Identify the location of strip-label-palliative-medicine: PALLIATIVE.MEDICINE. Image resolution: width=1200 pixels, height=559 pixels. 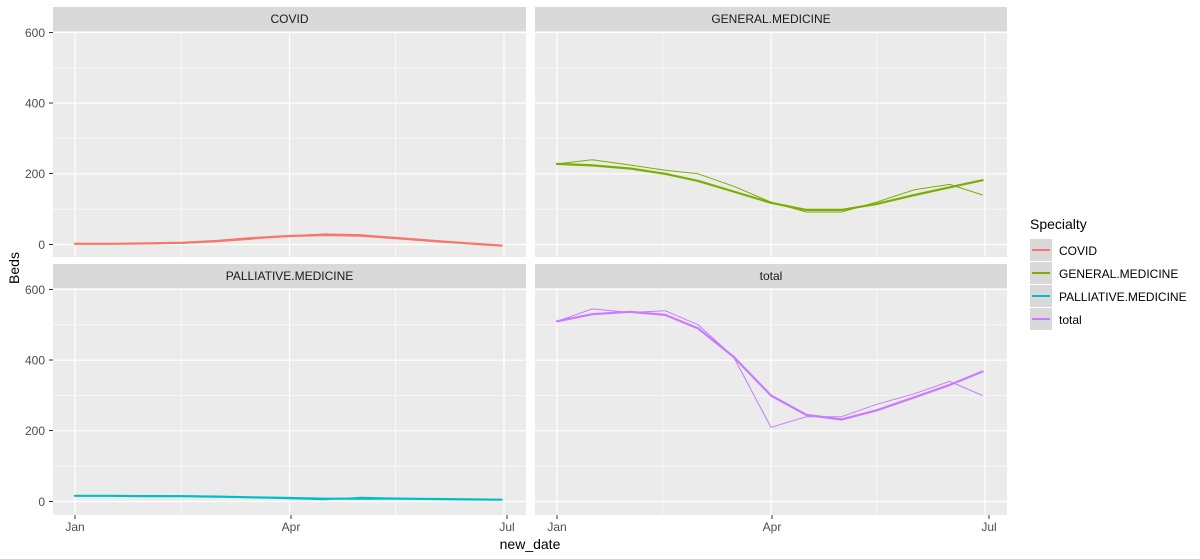
(290, 276).